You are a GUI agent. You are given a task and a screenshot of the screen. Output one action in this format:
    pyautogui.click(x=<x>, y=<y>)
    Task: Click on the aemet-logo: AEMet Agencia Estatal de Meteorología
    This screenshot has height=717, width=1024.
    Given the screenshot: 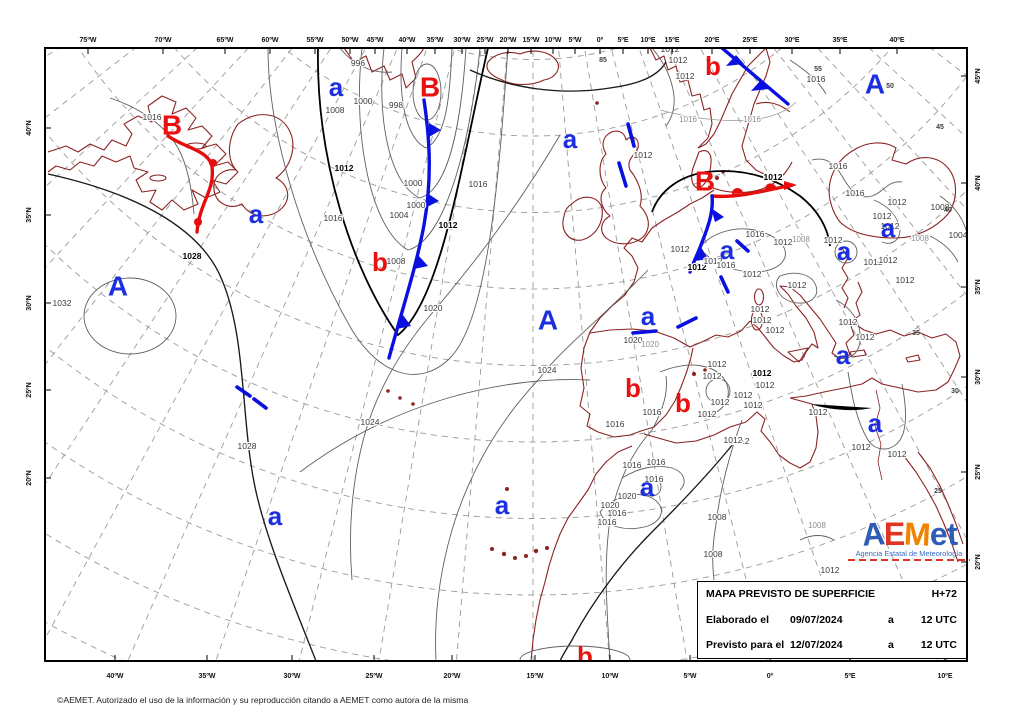 What is the action you would take?
    pyautogui.click(x=909, y=538)
    